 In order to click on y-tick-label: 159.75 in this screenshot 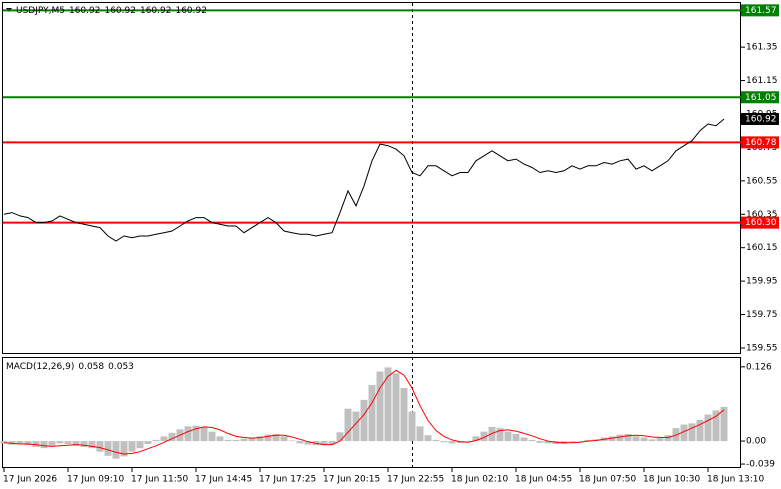, I will do `click(762, 315)`.